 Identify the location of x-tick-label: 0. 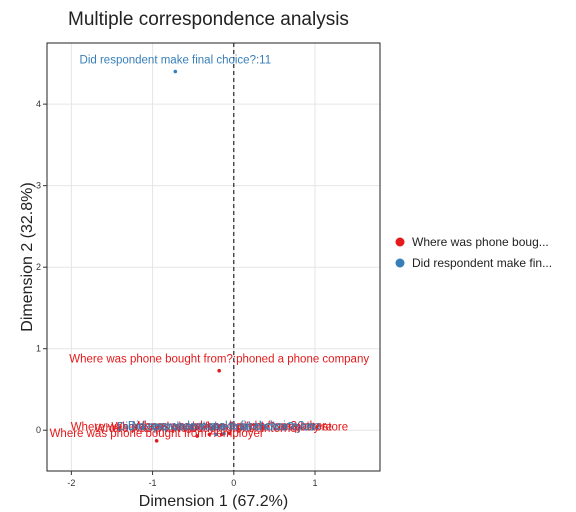
(233, 483).